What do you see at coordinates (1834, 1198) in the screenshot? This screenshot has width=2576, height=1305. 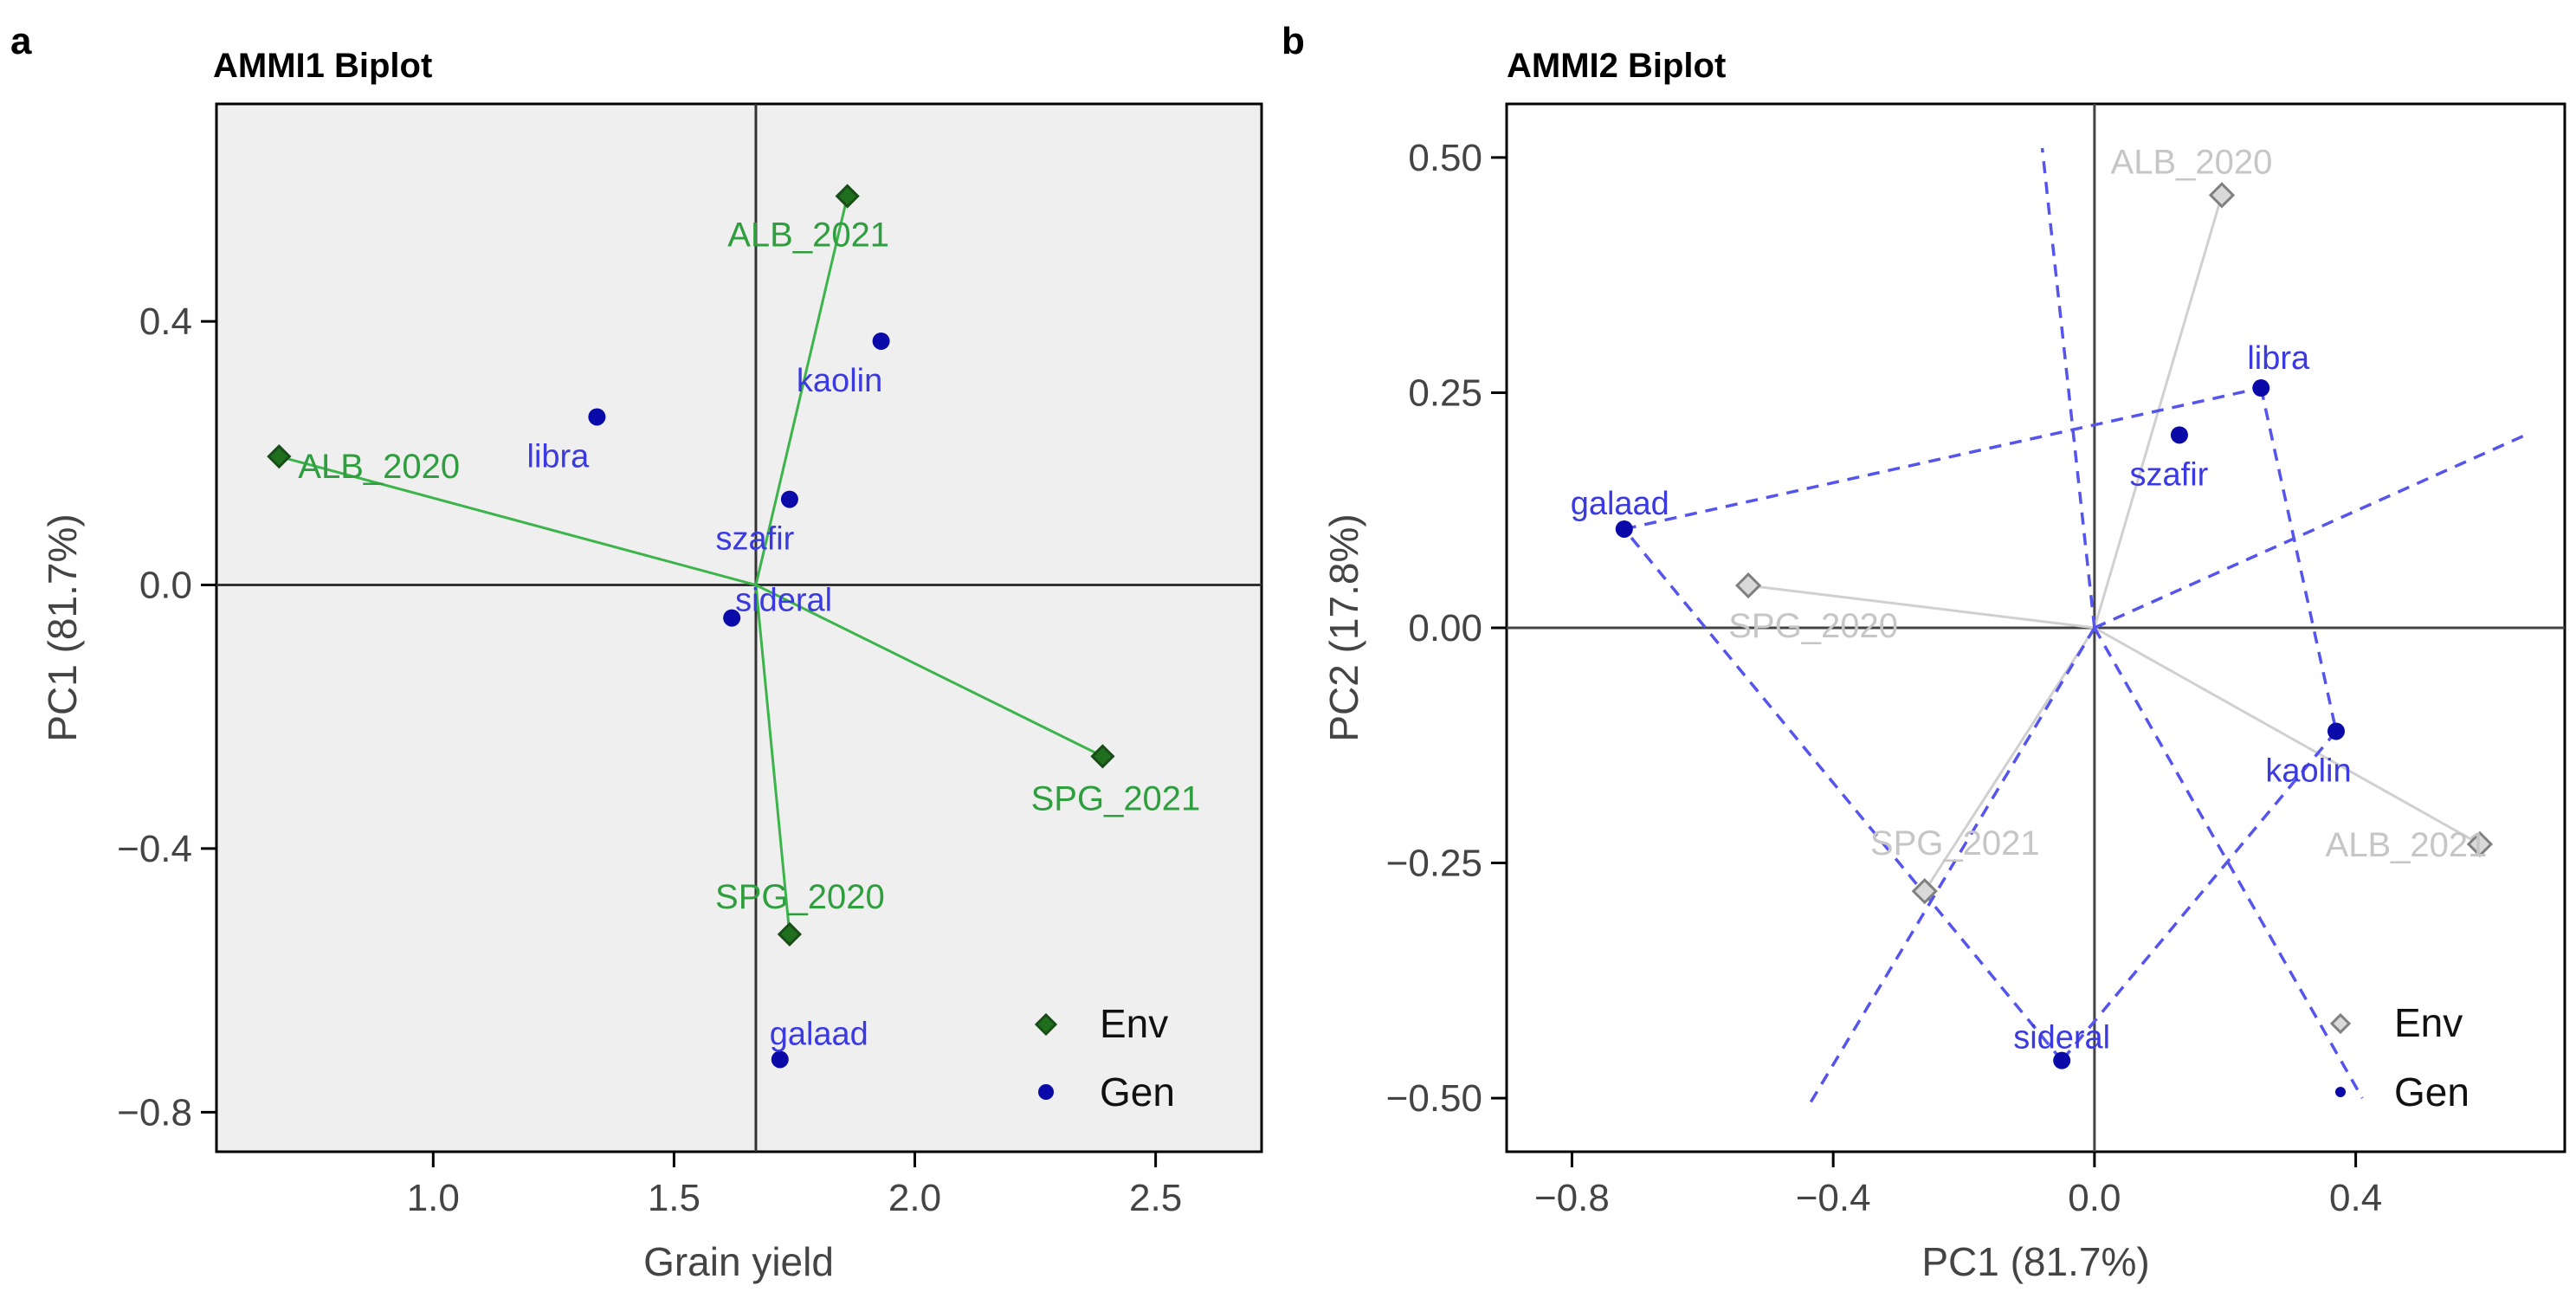 I see `ammi2-x-tick-label: −0.4` at bounding box center [1834, 1198].